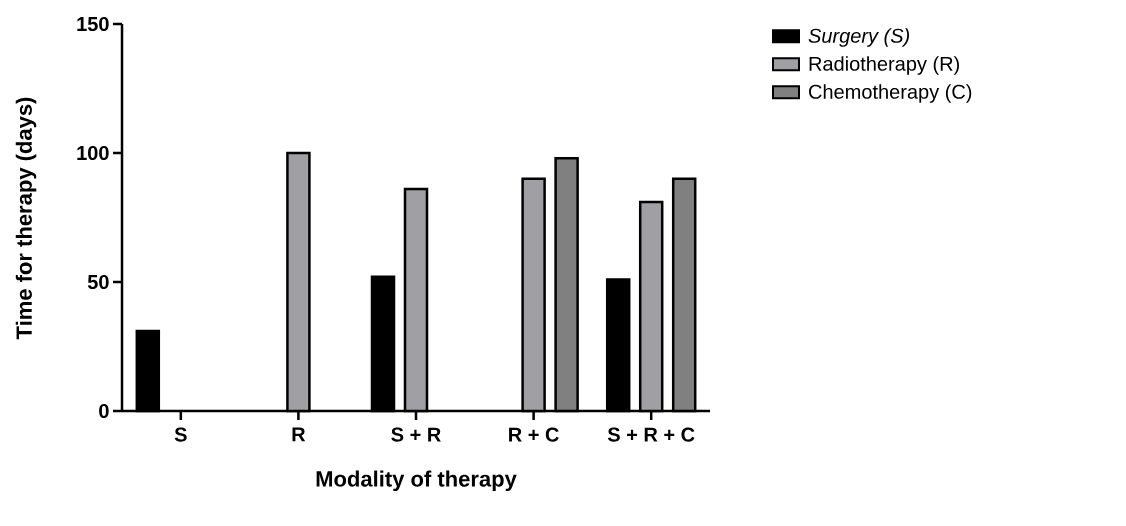  I want to click on x-tick-label: S, so click(180, 434).